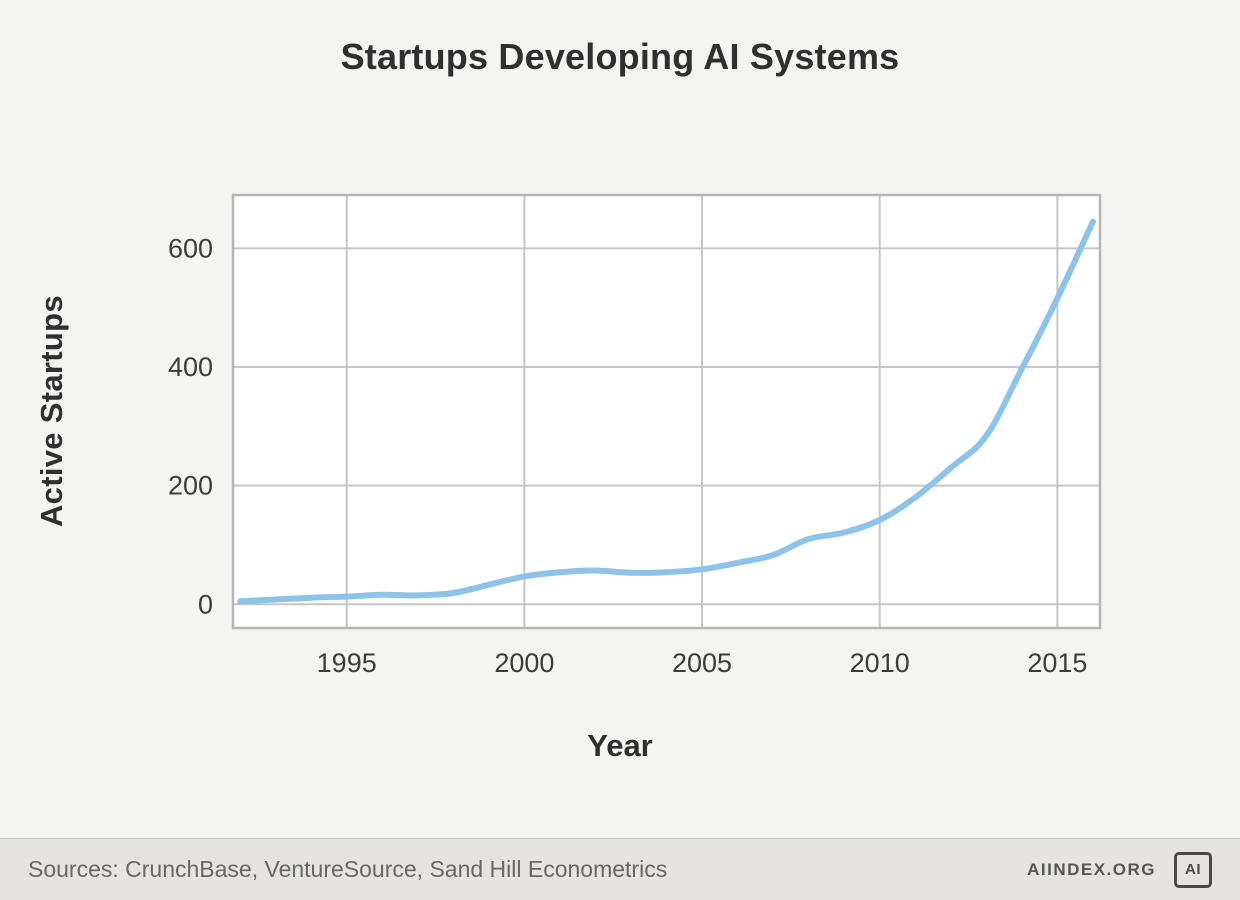 Image resolution: width=1240 pixels, height=900 pixels. I want to click on y-tick-label: 400, so click(190, 367).